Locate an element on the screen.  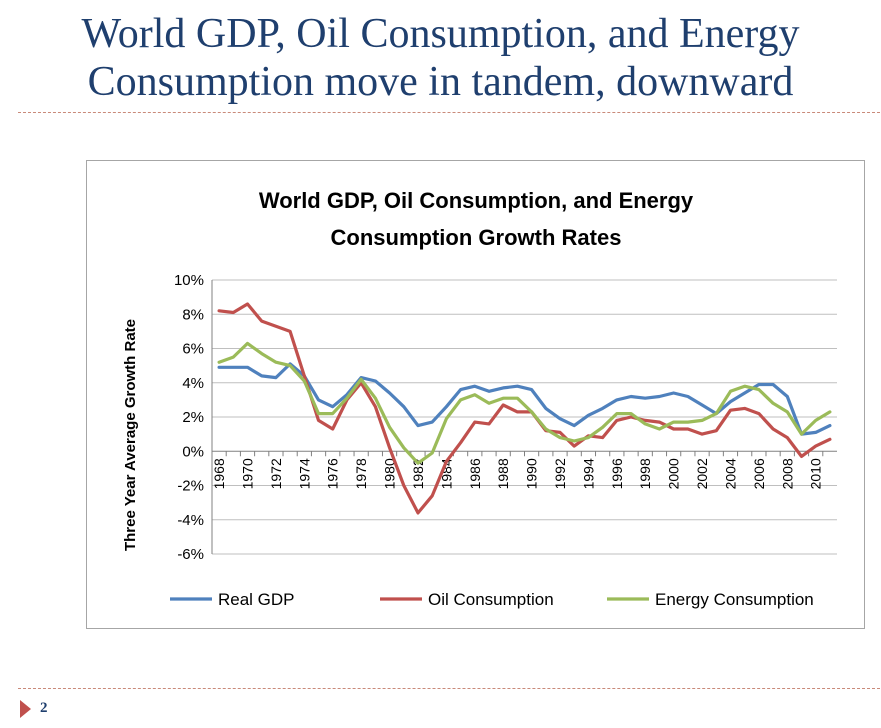
y-tick-label: 6% is located at coordinates (193, 349).